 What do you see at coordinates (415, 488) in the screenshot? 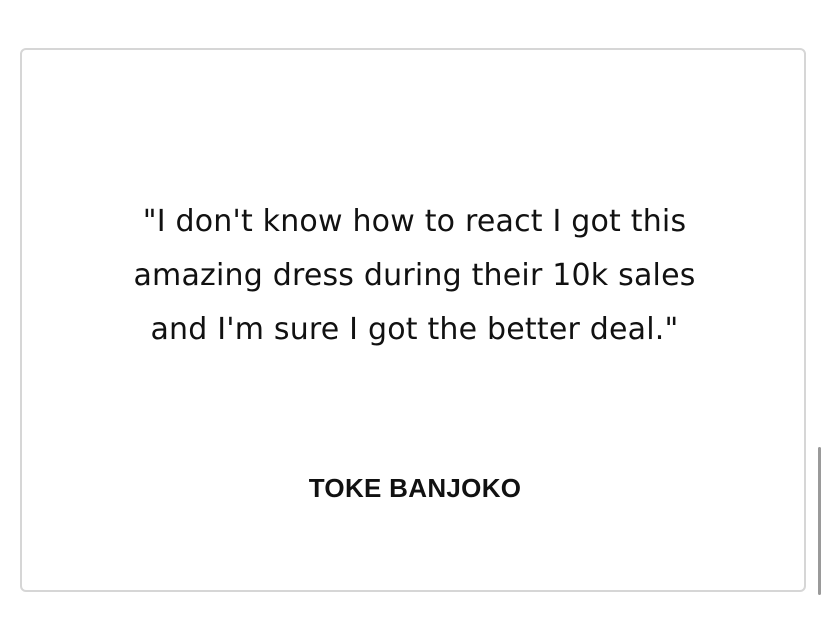
I see `testimonial-author: TOKE BANJOKO` at bounding box center [415, 488].